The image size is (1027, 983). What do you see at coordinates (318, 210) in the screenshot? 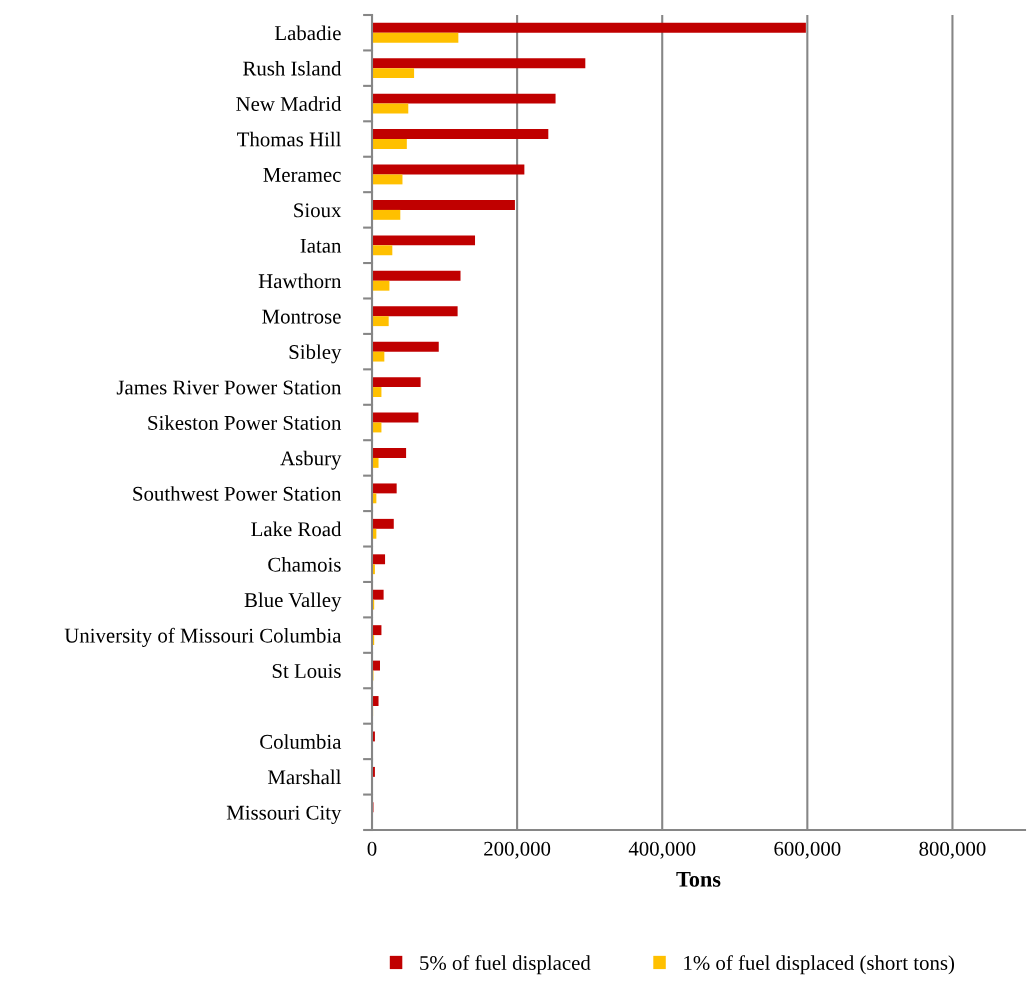
I see `y-tick-label: Sioux` at bounding box center [318, 210].